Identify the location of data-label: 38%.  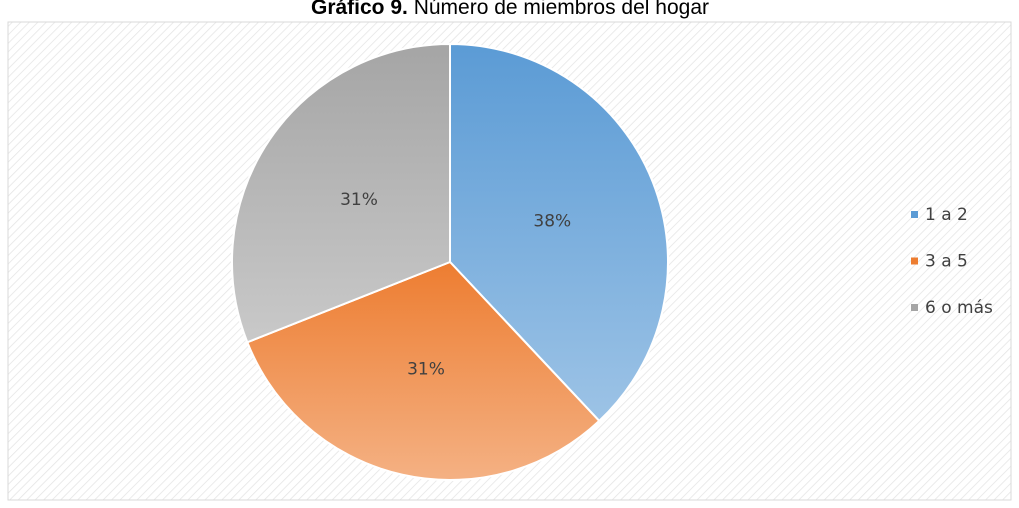
(552, 222).